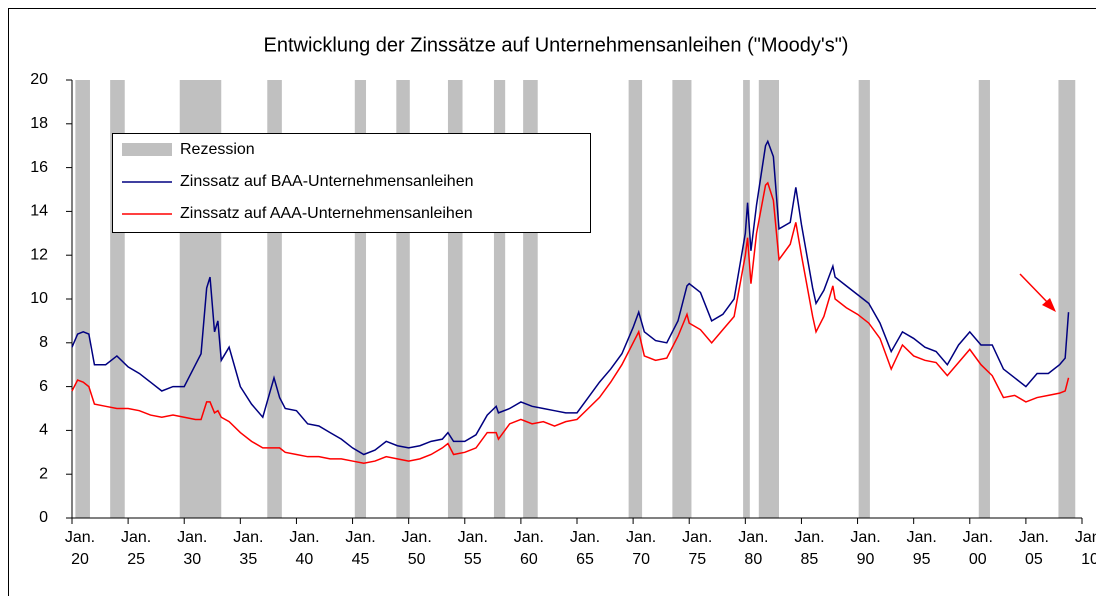  I want to click on x-tick-label: Jan. 40, so click(304, 548).